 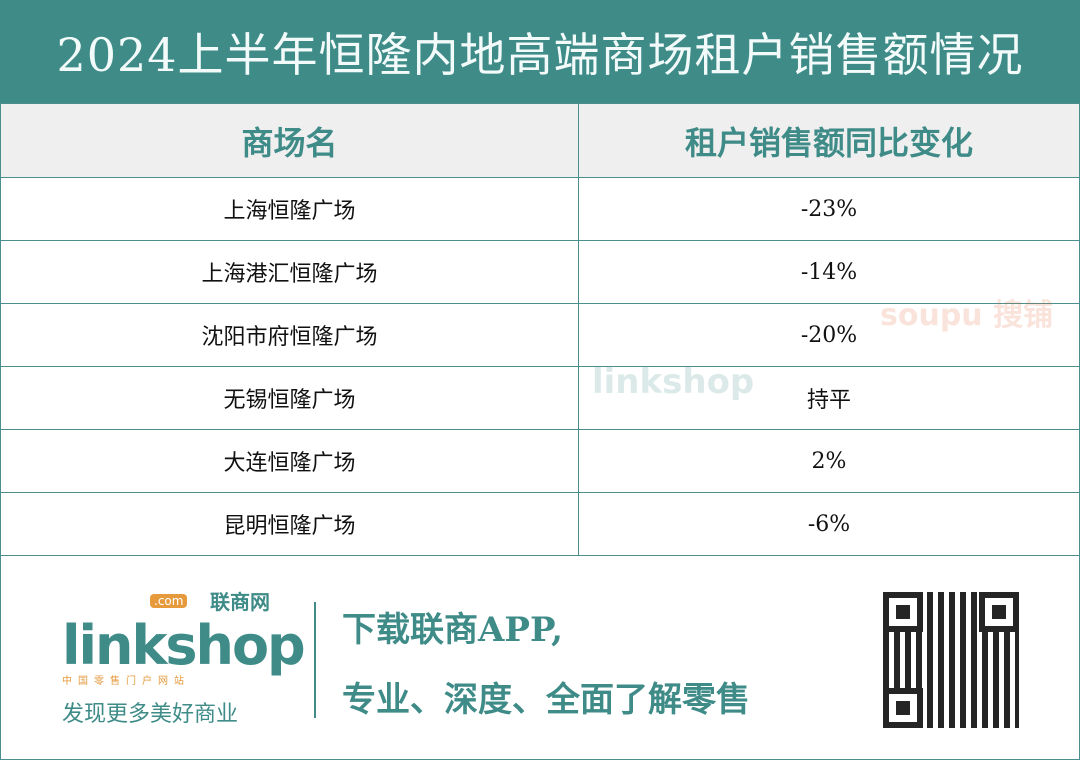 I want to click on linkshop-watermark: linkshop, so click(x=673, y=382).